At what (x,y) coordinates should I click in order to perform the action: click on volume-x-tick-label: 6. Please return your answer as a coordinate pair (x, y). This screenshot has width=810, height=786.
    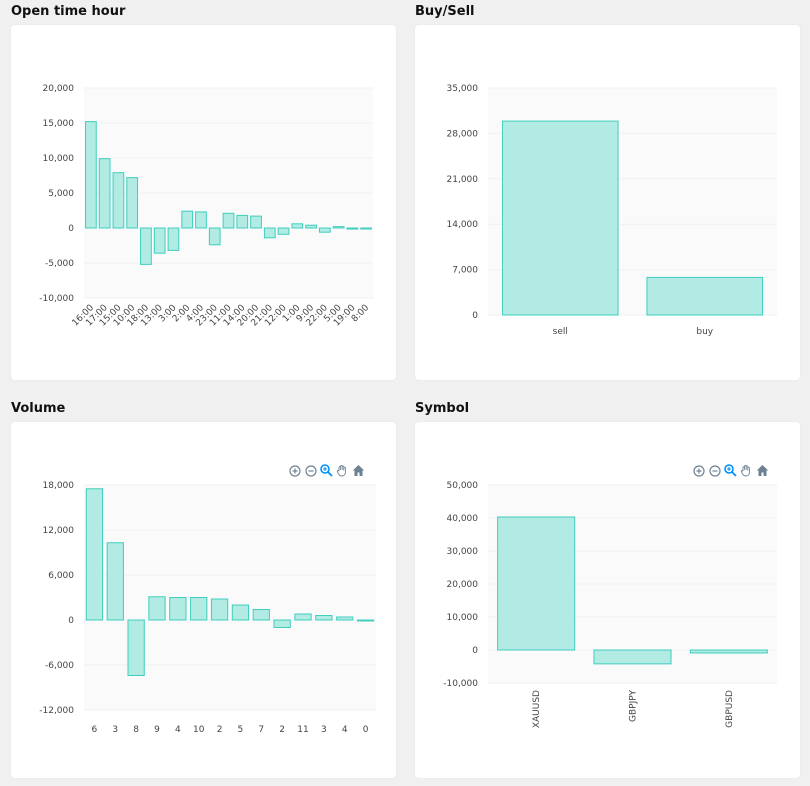
    Looking at the image, I should click on (95, 730).